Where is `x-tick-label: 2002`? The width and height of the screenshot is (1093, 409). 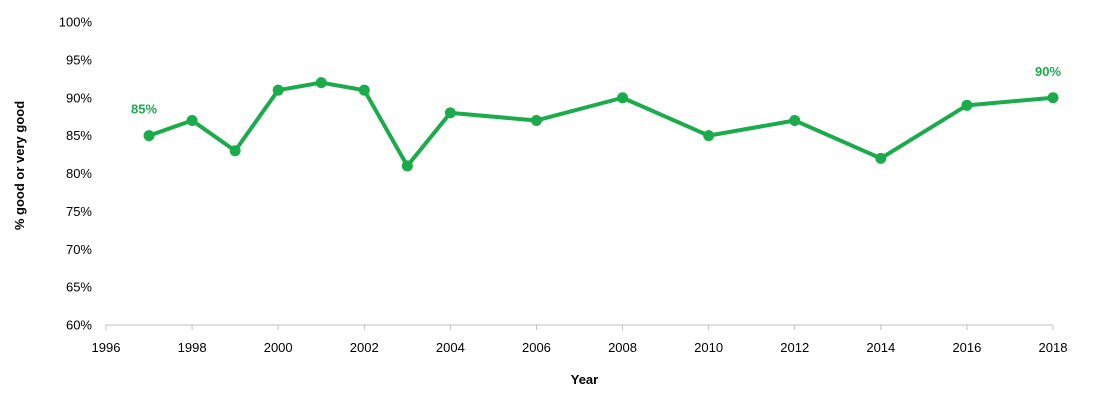 x-tick-label: 2002 is located at coordinates (364, 347).